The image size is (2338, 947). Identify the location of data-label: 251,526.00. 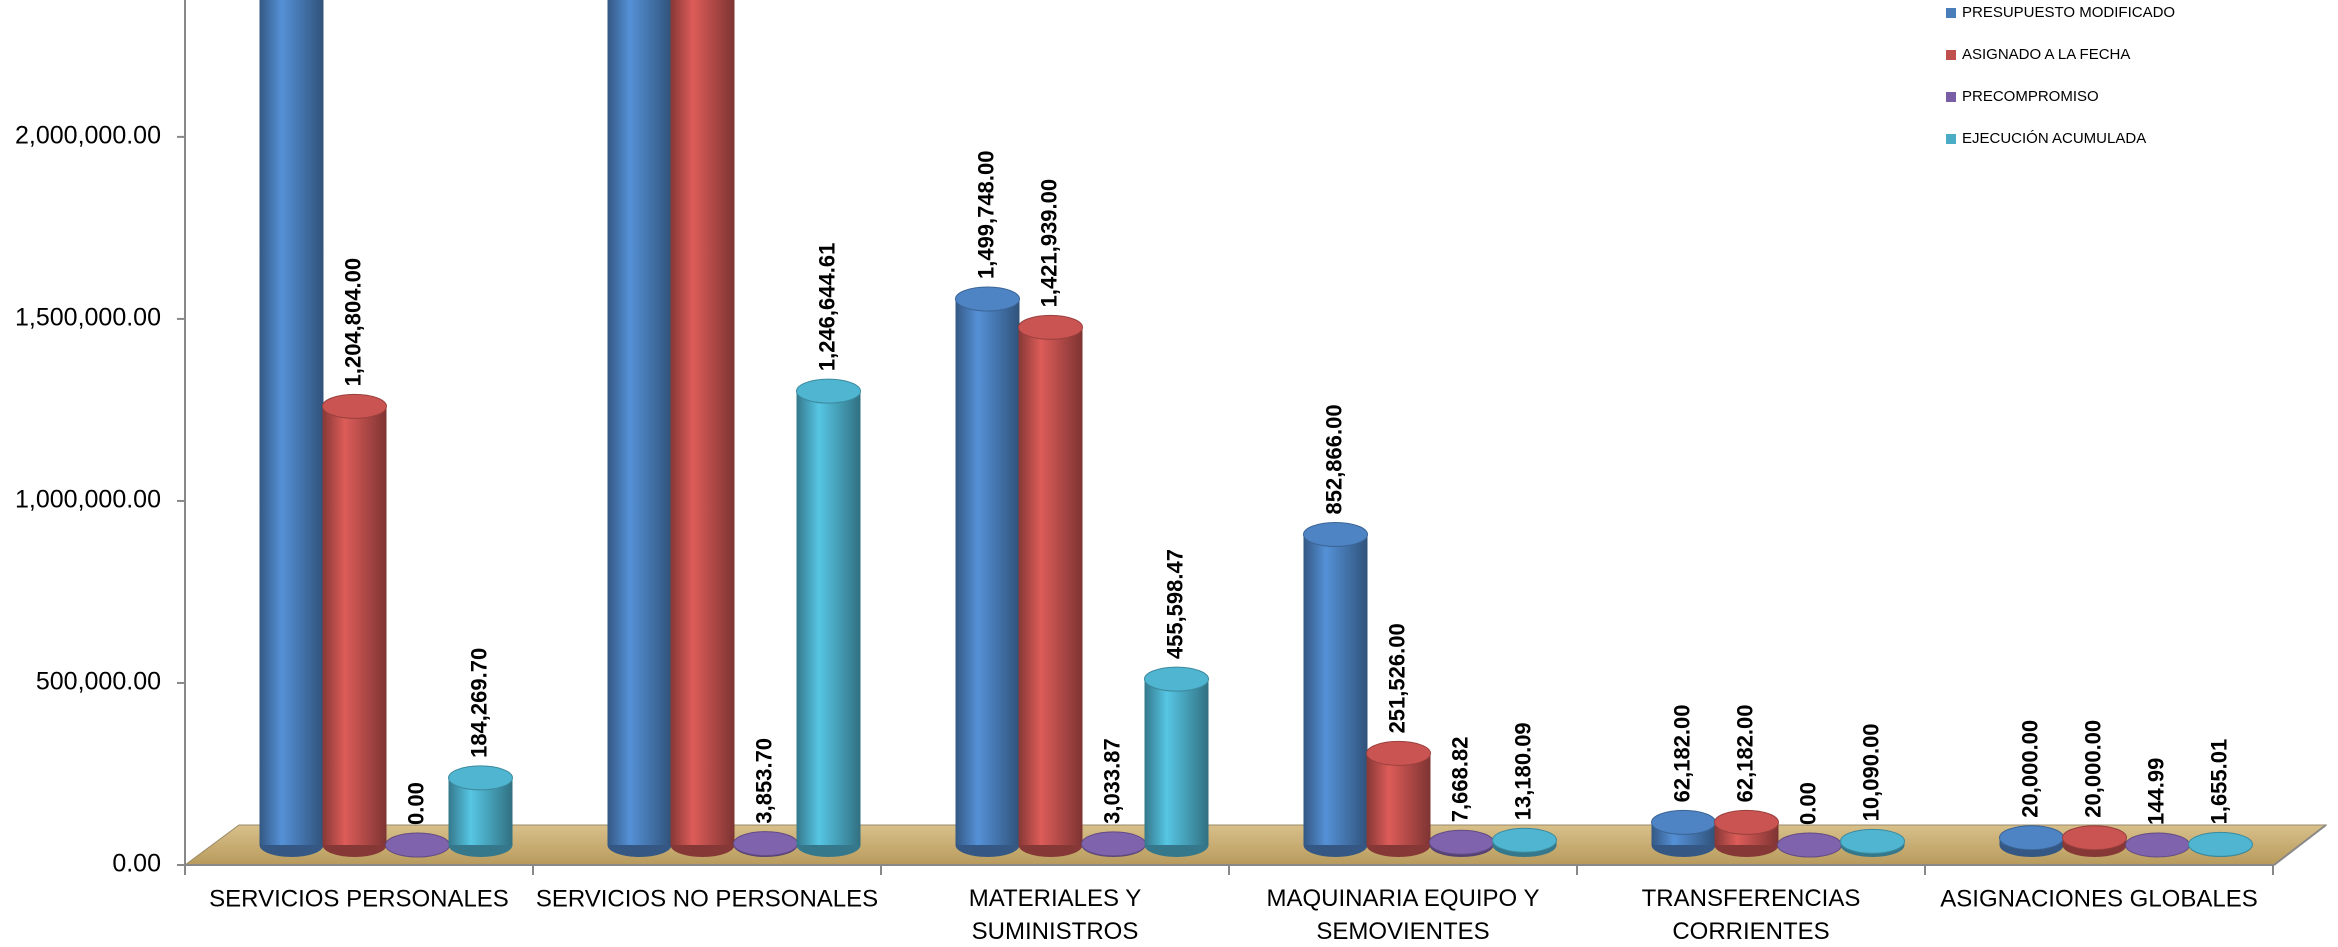
(1396, 678).